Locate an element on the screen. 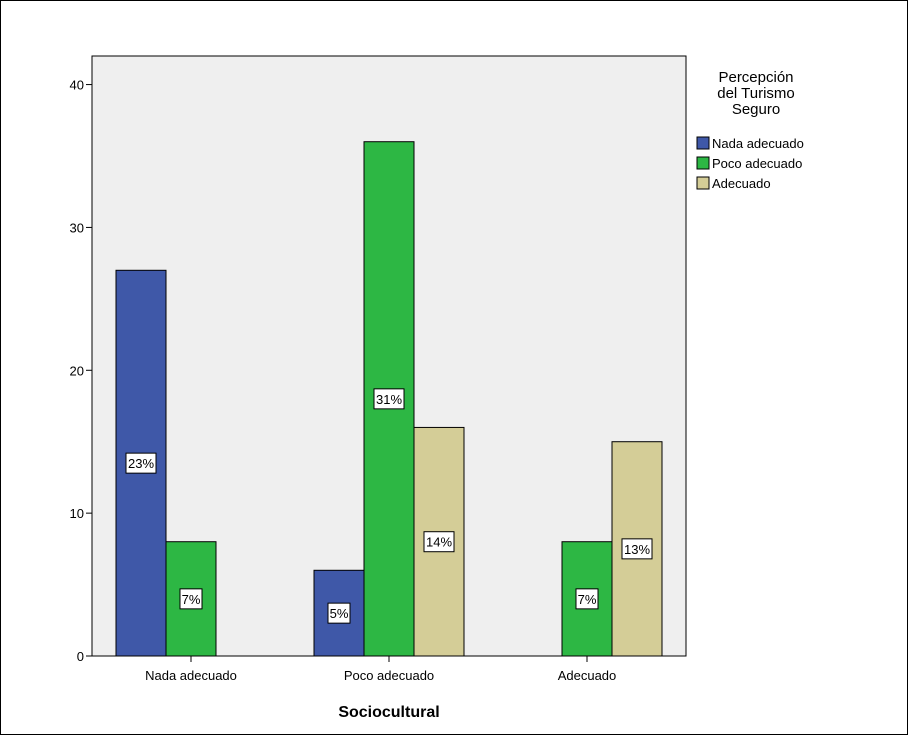  data-label: 31% is located at coordinates (389, 399).